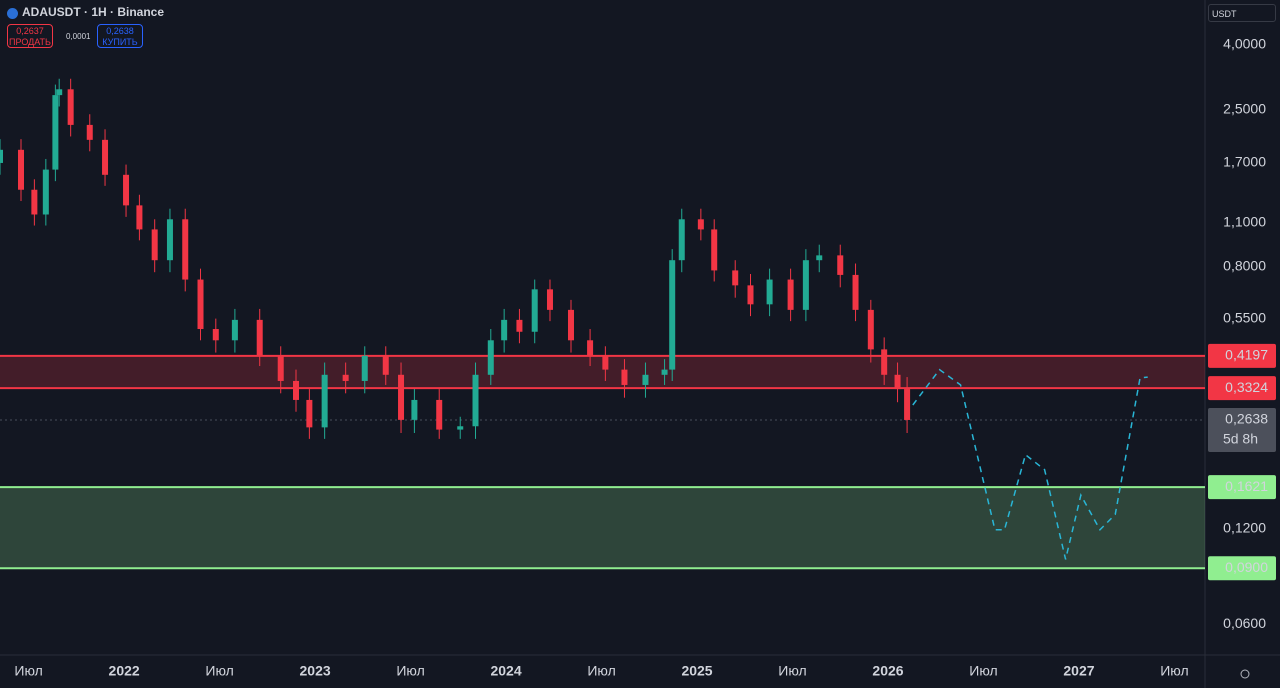  What do you see at coordinates (1246, 567) in the screenshot?
I see `price-tag-label: 0,0900` at bounding box center [1246, 567].